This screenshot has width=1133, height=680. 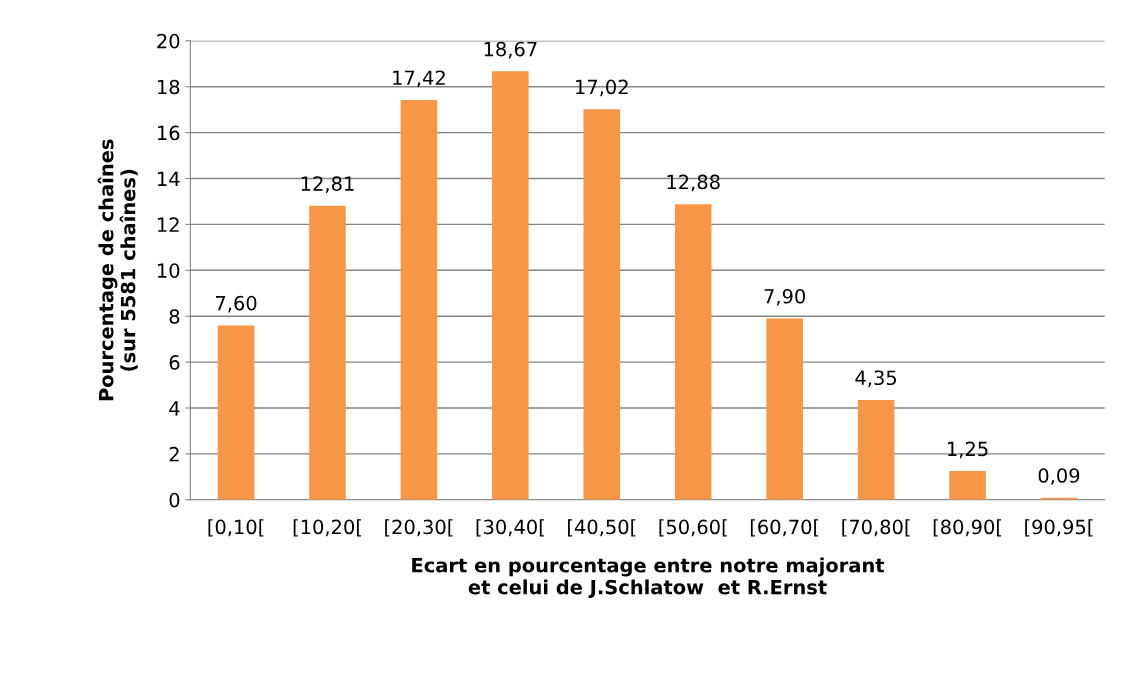 I want to click on data-label: 17,42, so click(x=419, y=79).